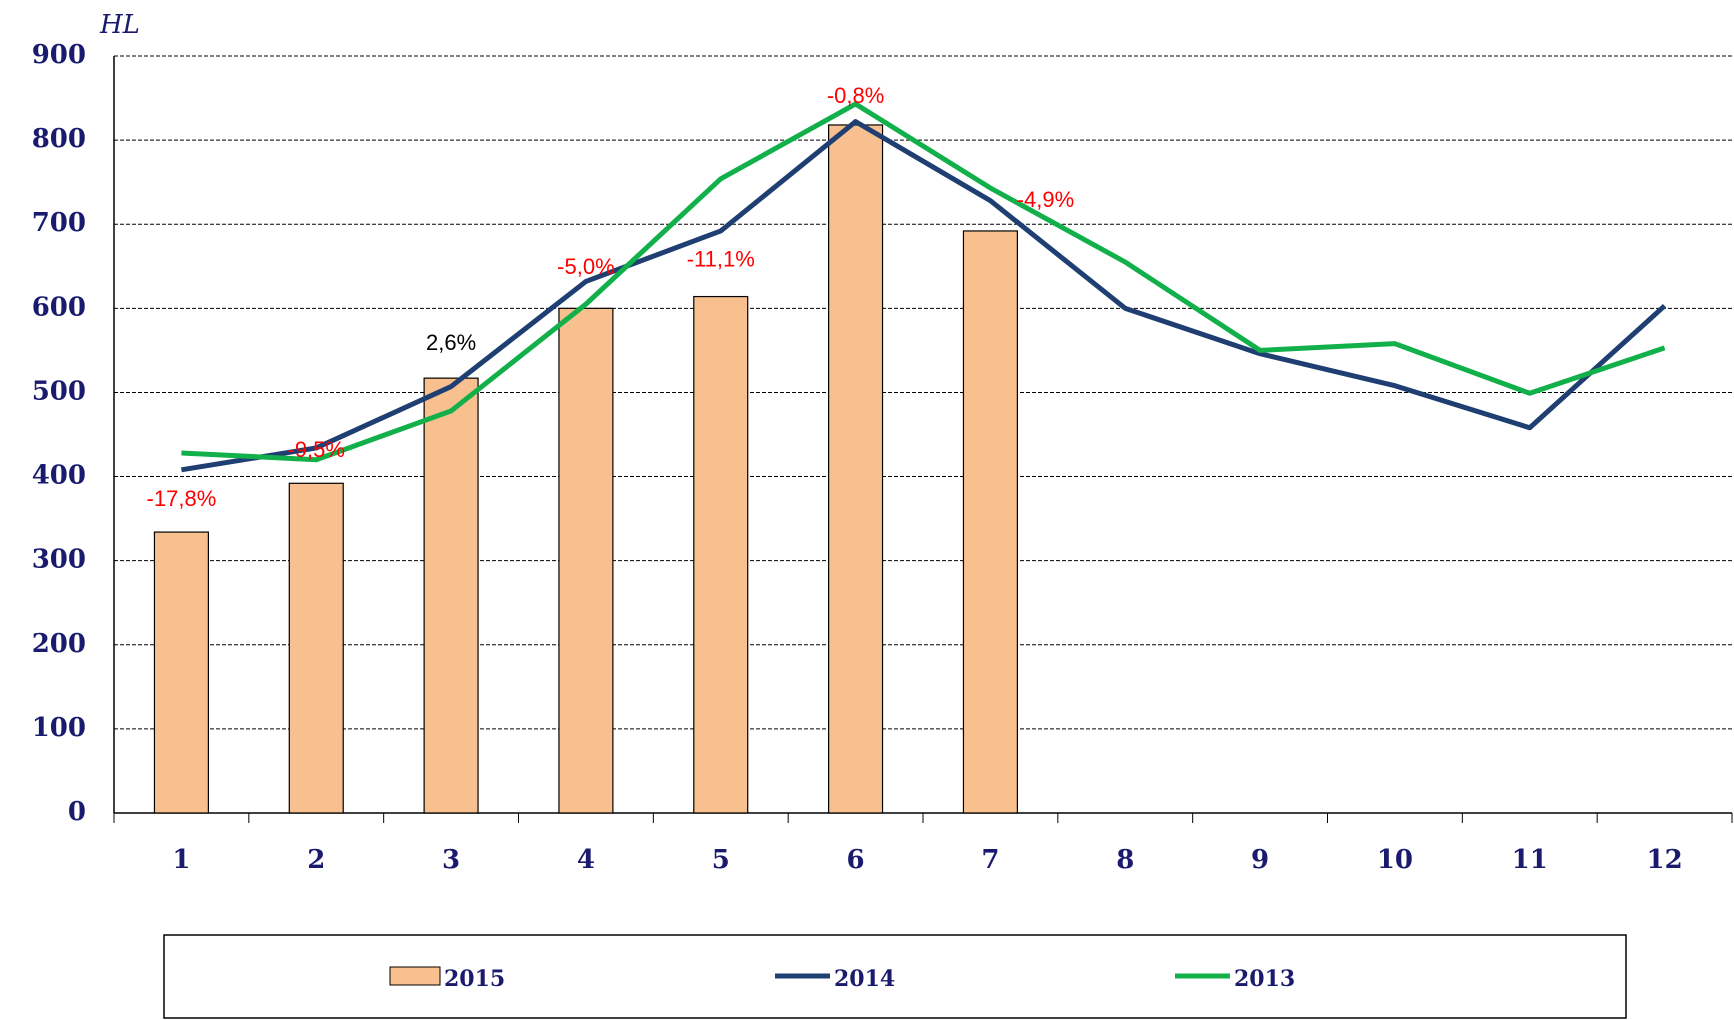  Describe the element at coordinates (59, 307) in the screenshot. I see `y-tick-label: 600` at that location.